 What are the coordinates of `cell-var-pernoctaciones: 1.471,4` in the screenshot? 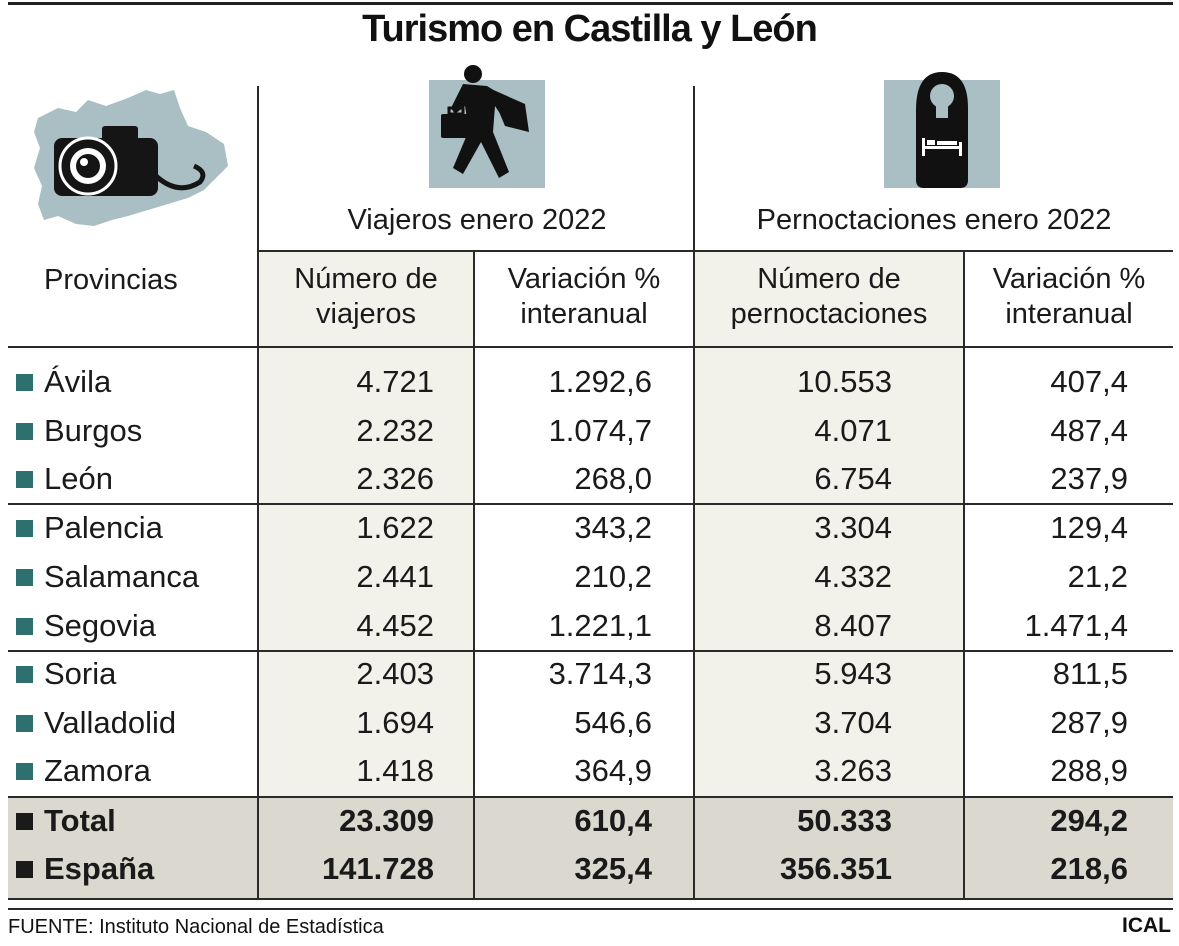 It's located at (1076, 625).